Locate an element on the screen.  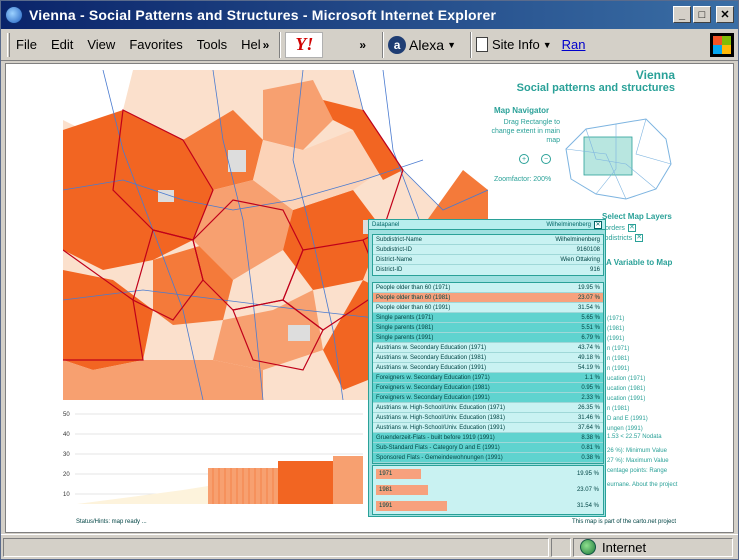
yahoo-button: Y! is located at coordinates (304, 44).